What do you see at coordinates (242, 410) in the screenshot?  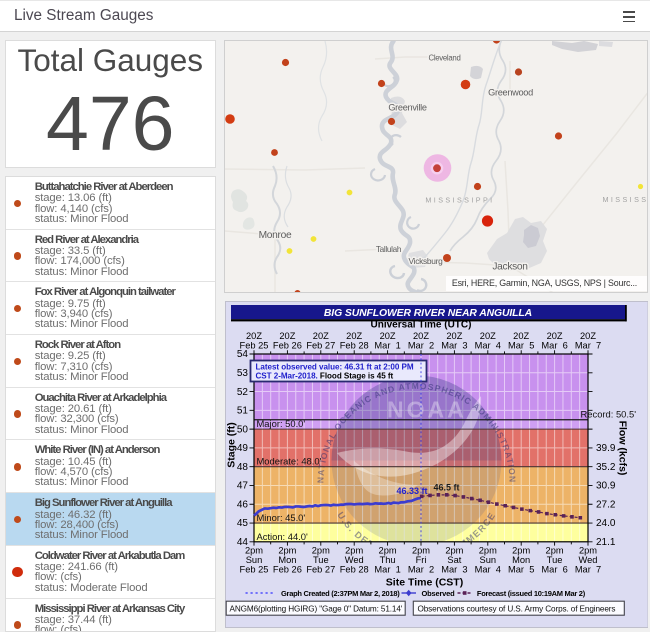 I see `svg-text: 51` at bounding box center [242, 410].